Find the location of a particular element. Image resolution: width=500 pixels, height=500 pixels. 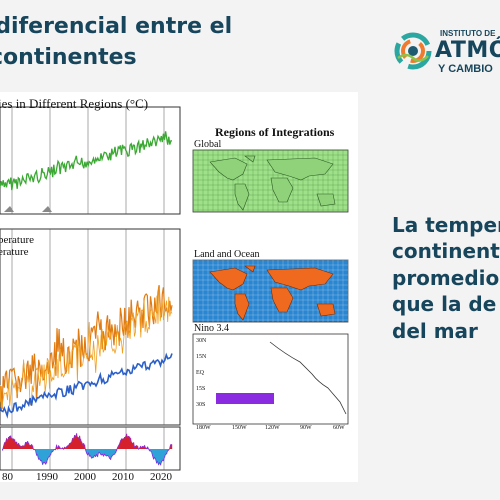

logo-text-line-3: Y CAMBIO is located at coordinates (465, 69).